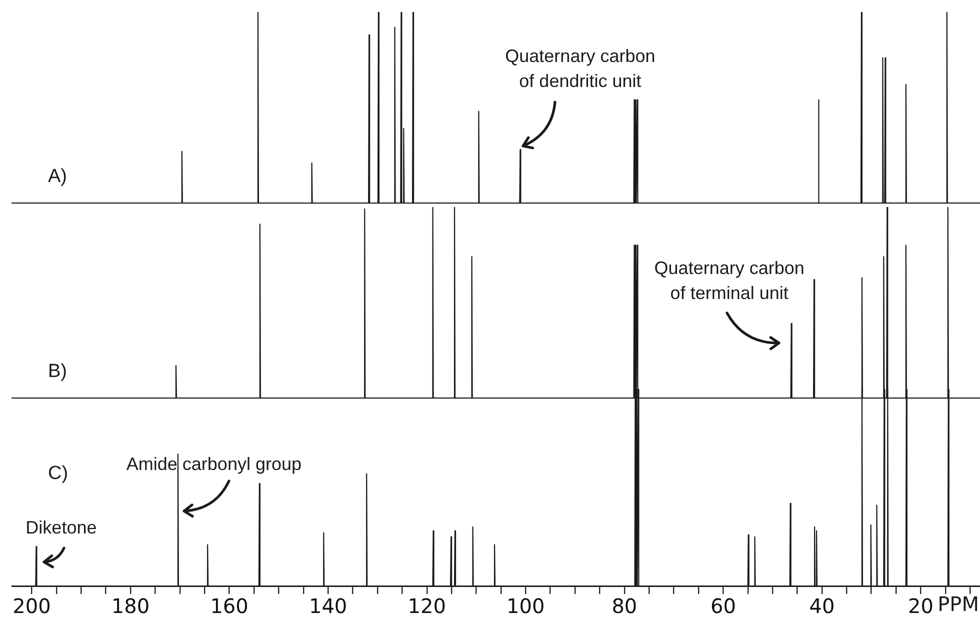 This screenshot has width=980, height=622. I want to click on series-label: B), so click(57, 371).